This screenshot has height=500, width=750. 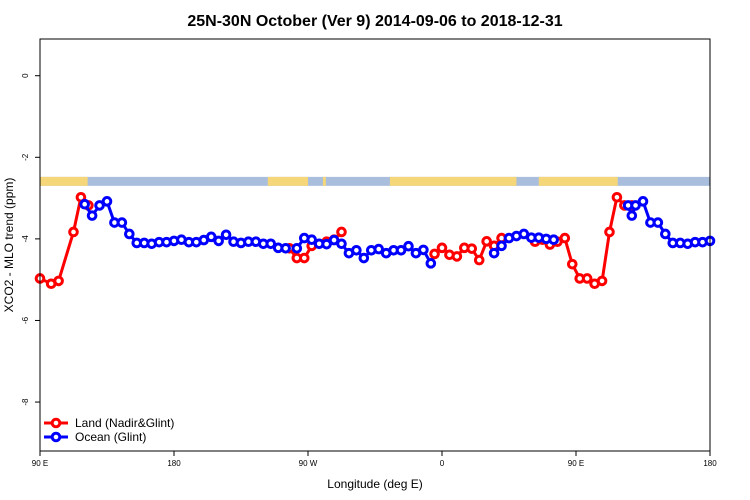 I want to click on legend-land-label: Land (Nadir&Glint), so click(x=124, y=423).